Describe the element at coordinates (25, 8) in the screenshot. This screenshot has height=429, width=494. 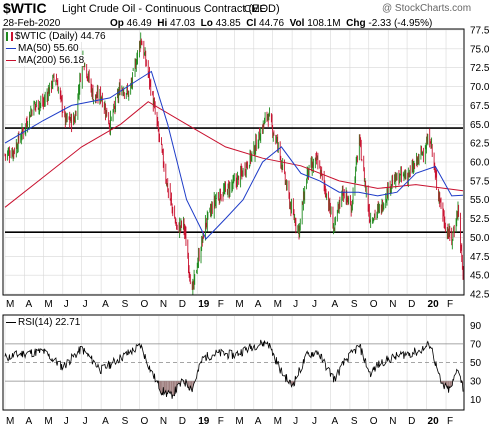
I see `symbol-title: $WTIC` at that location.